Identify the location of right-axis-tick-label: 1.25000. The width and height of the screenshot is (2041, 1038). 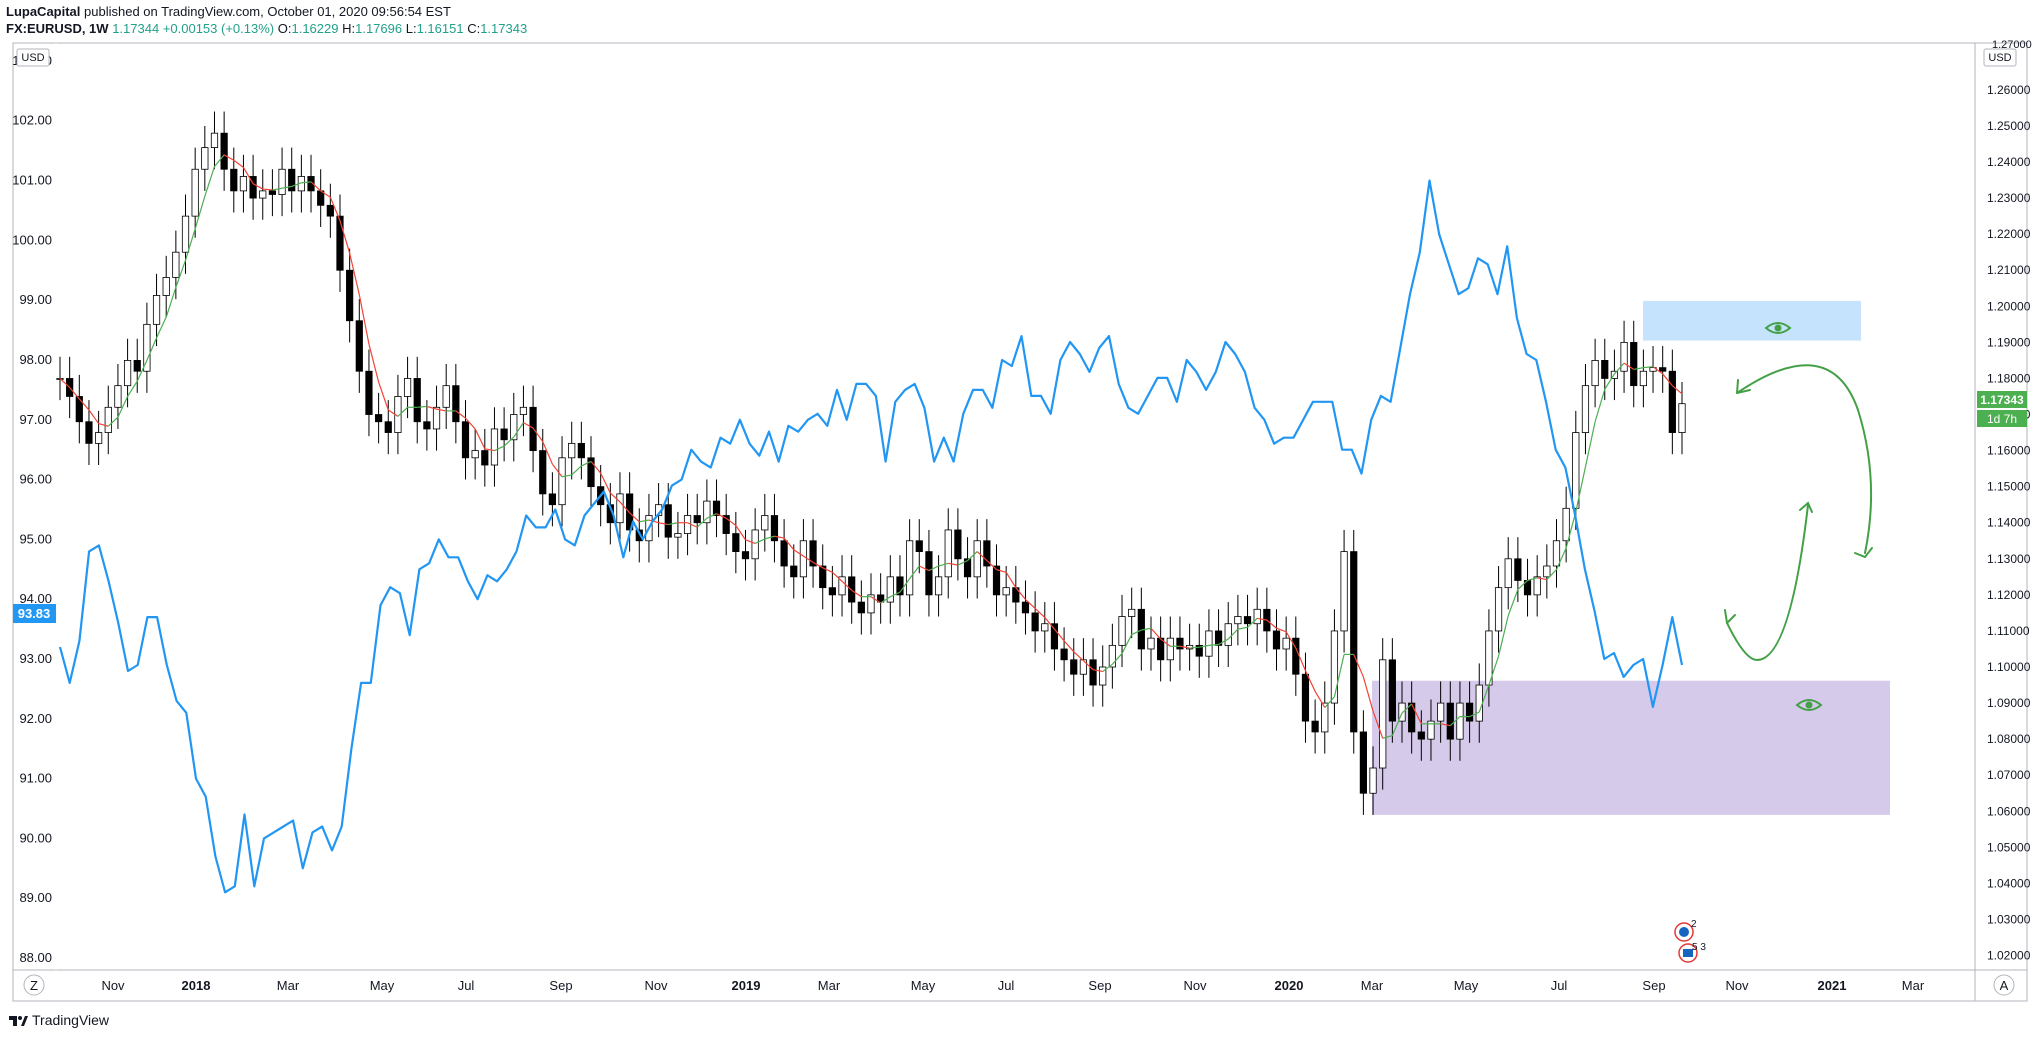
(2009, 126).